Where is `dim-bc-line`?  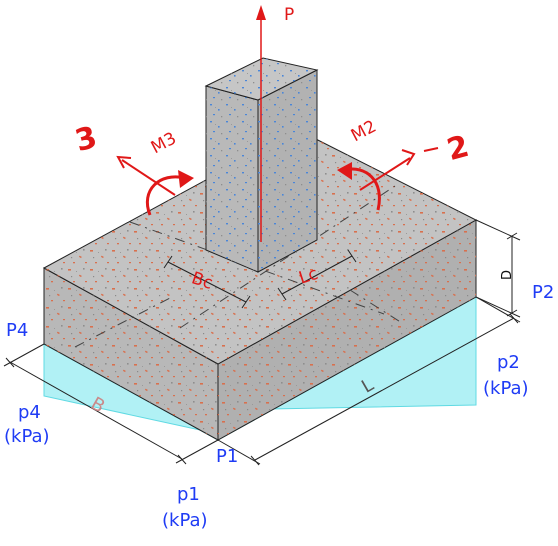 dim-bc-line is located at coordinates (207, 282).